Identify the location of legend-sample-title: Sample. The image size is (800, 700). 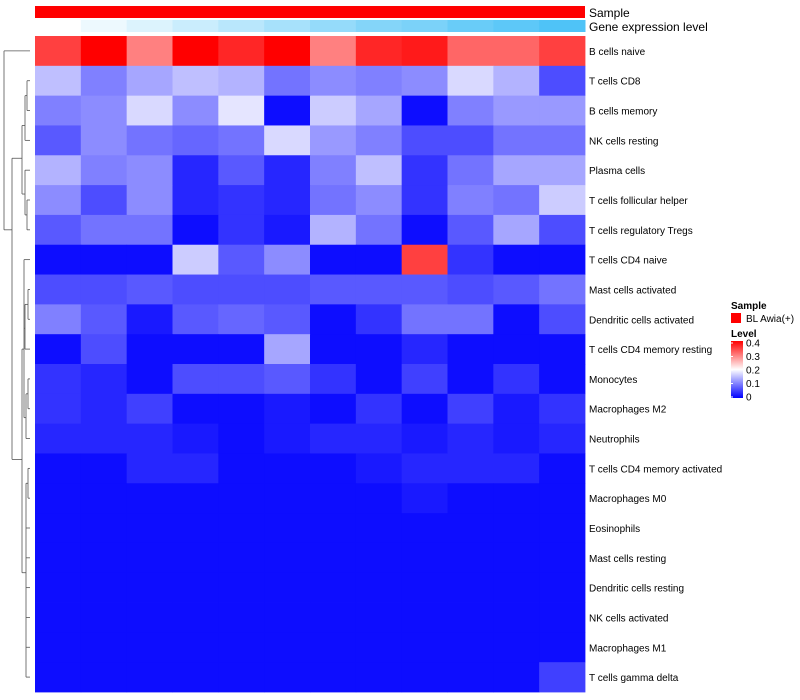
(749, 306).